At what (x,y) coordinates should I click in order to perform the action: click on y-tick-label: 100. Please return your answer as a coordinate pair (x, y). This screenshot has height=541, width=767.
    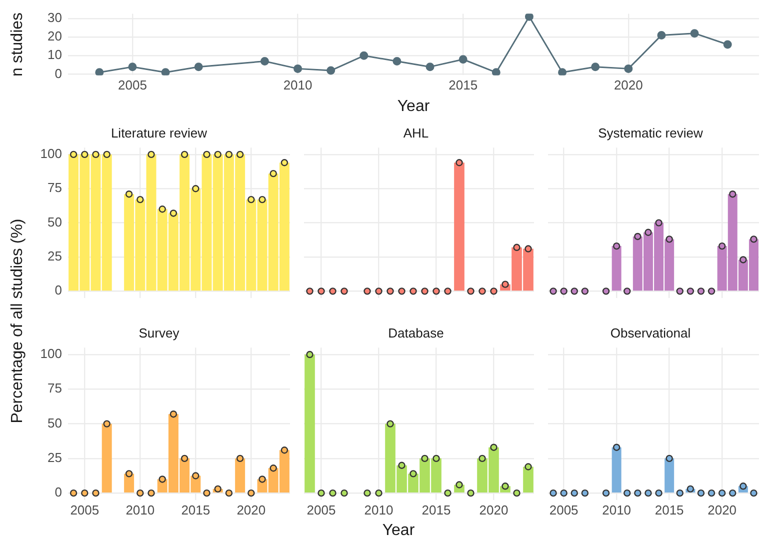
    Looking at the image, I should click on (51, 354).